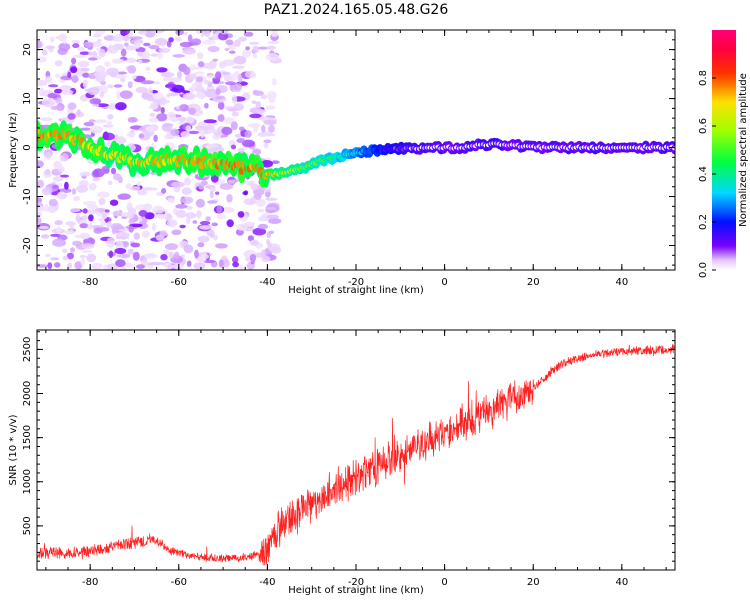 The image size is (750, 600). What do you see at coordinates (444, 282) in the screenshot?
I see `x-tick-label: 0` at bounding box center [444, 282].